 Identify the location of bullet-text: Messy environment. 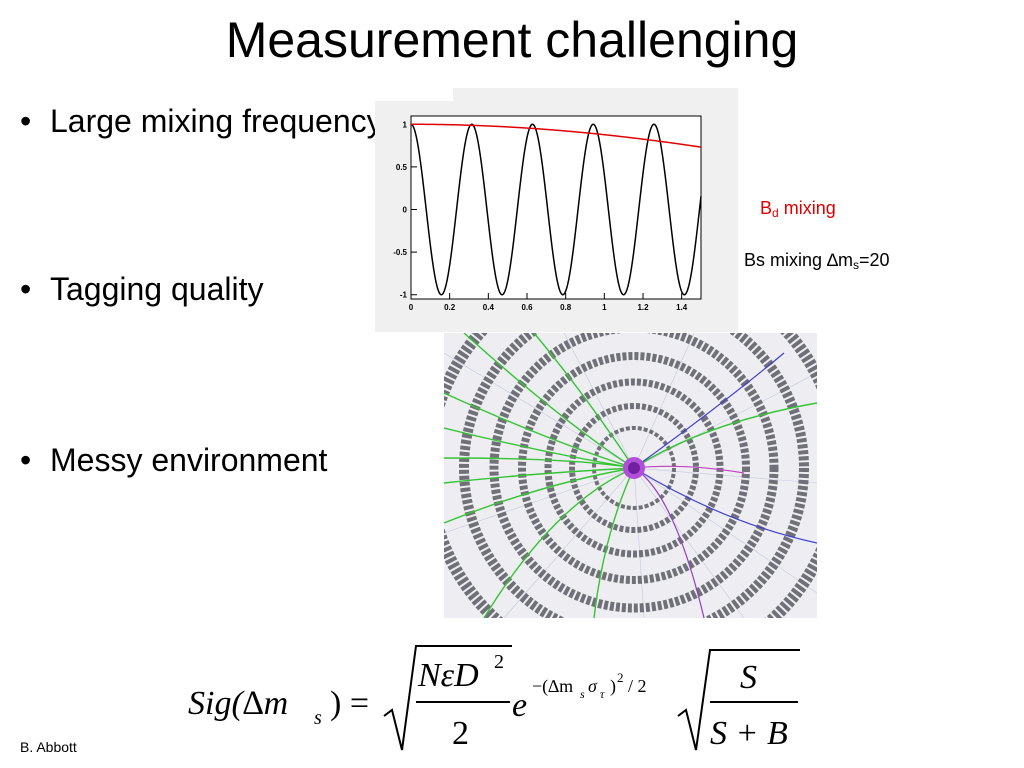
(189, 460).